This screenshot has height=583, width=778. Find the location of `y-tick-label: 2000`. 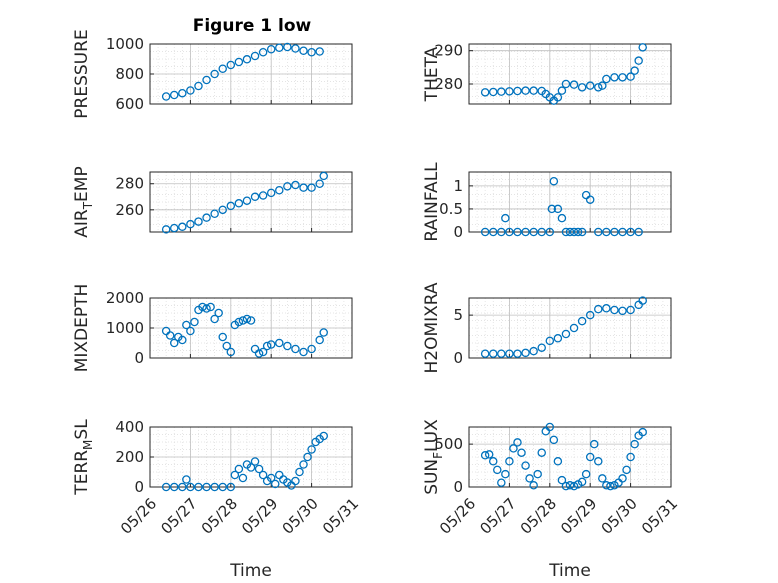

y-tick-label: 2000 is located at coordinates (125, 298).